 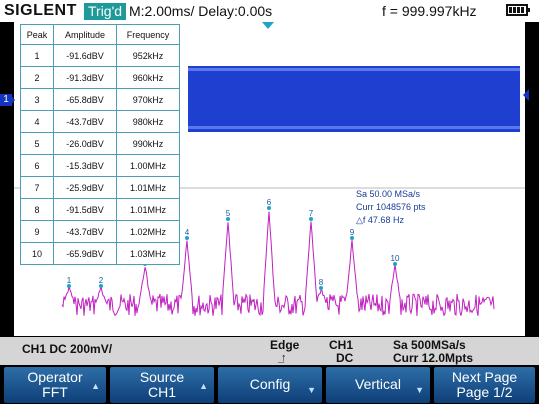 I want to click on next-page-softkey: Next Page Page 1/2, so click(x=484, y=385).